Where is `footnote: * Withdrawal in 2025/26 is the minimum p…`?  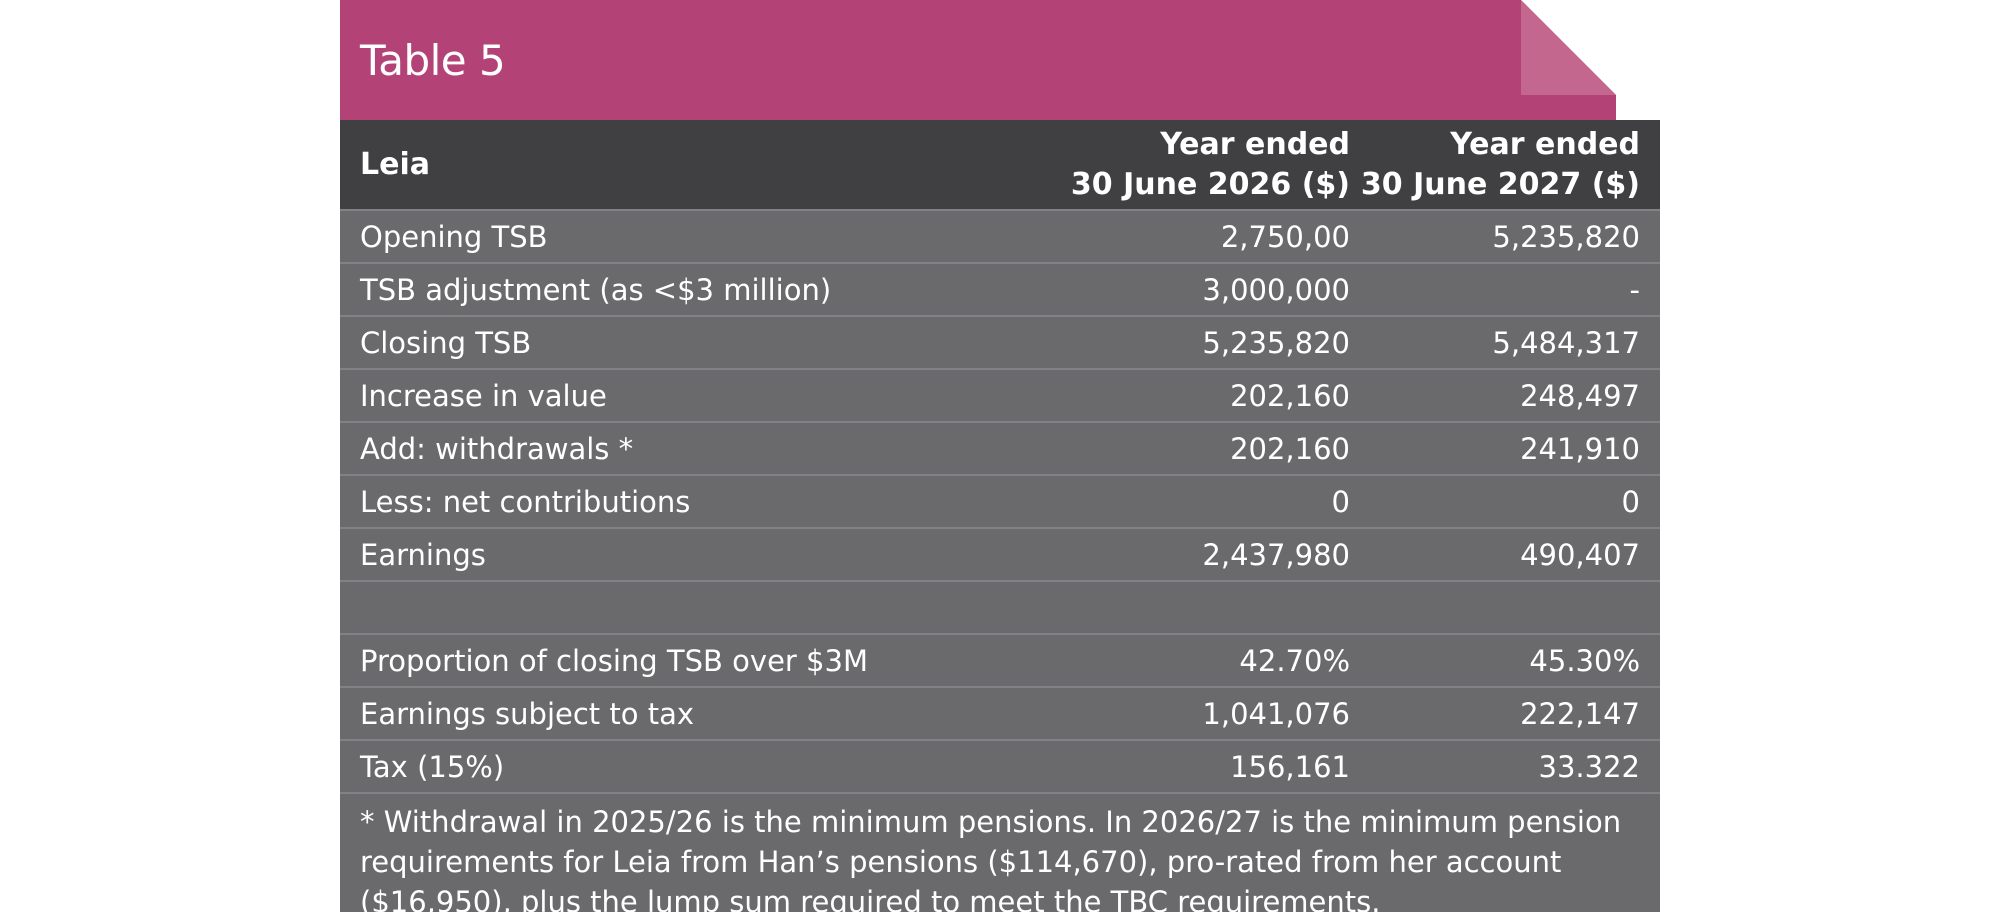 footnote: * Withdrawal in 2025/26 is the minimum p… is located at coordinates (1000, 855).